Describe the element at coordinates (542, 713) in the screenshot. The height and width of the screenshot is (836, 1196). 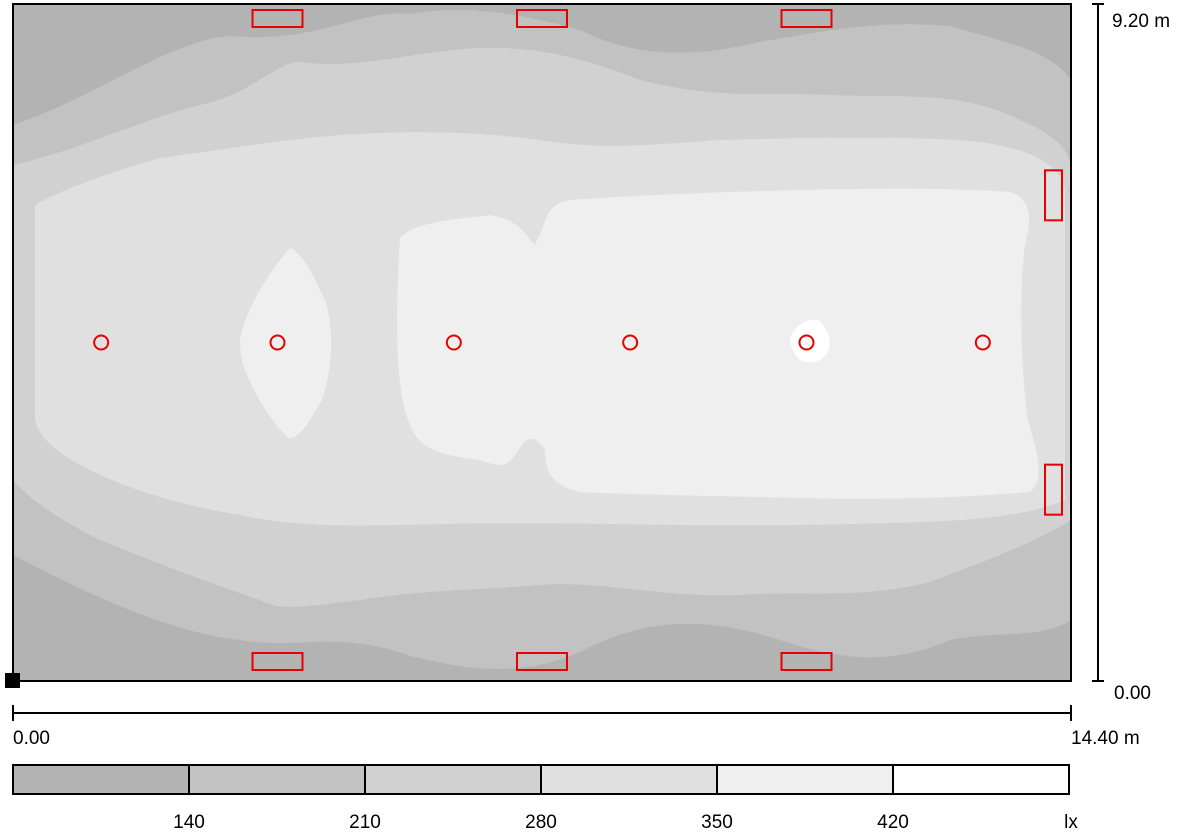
I see `x-dimension-line` at that location.